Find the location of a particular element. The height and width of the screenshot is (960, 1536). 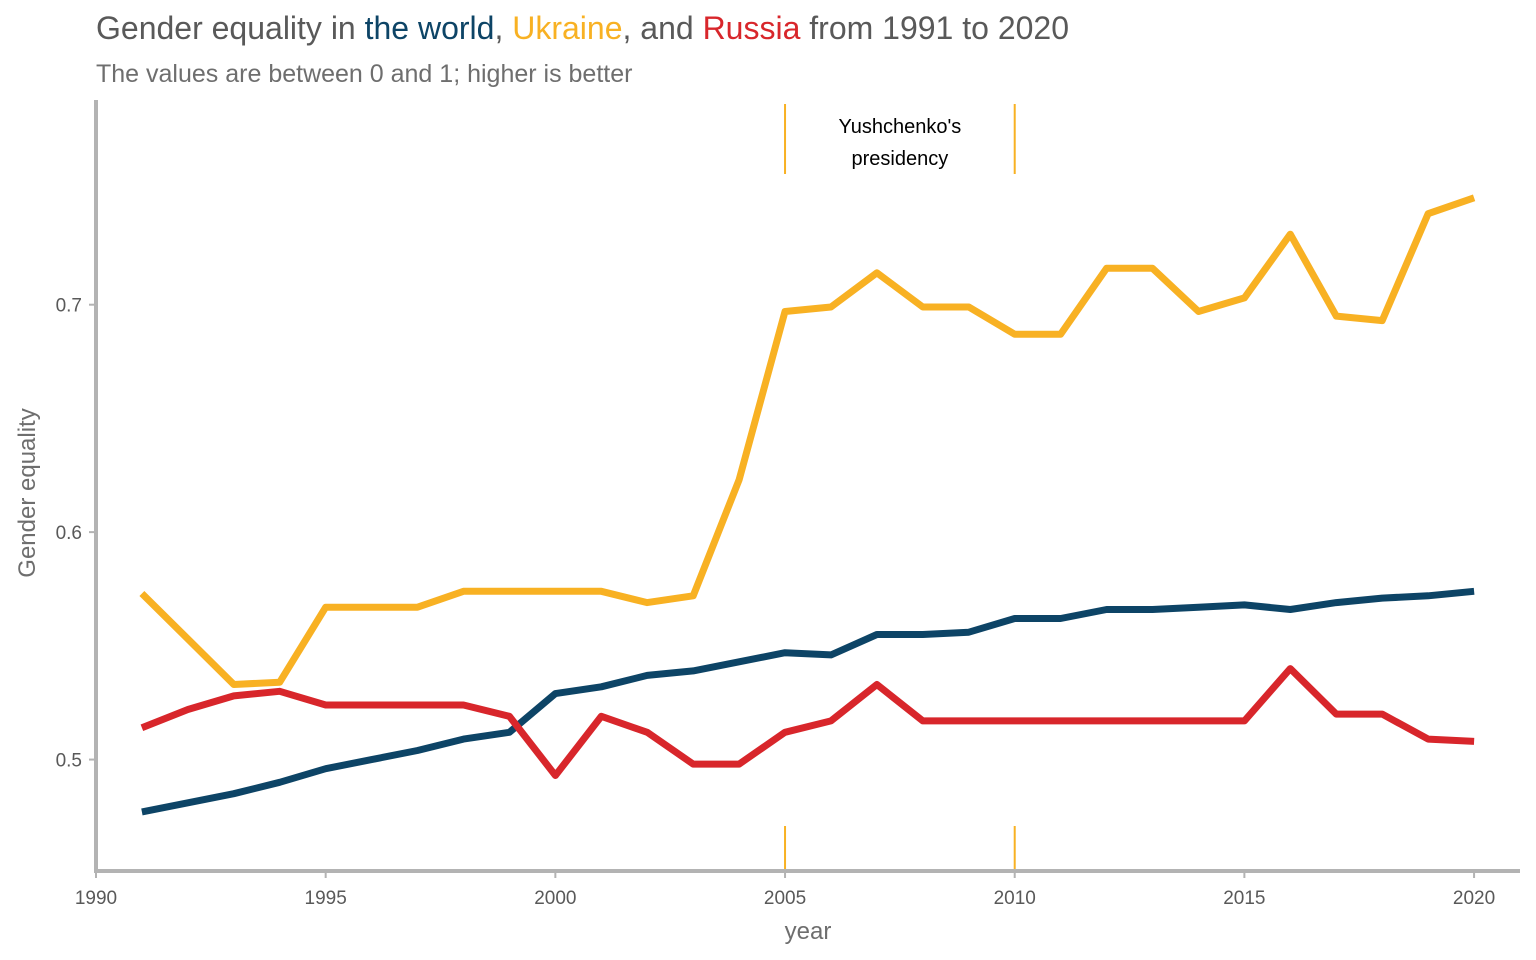

x-axis-title: year is located at coordinates (808, 931).